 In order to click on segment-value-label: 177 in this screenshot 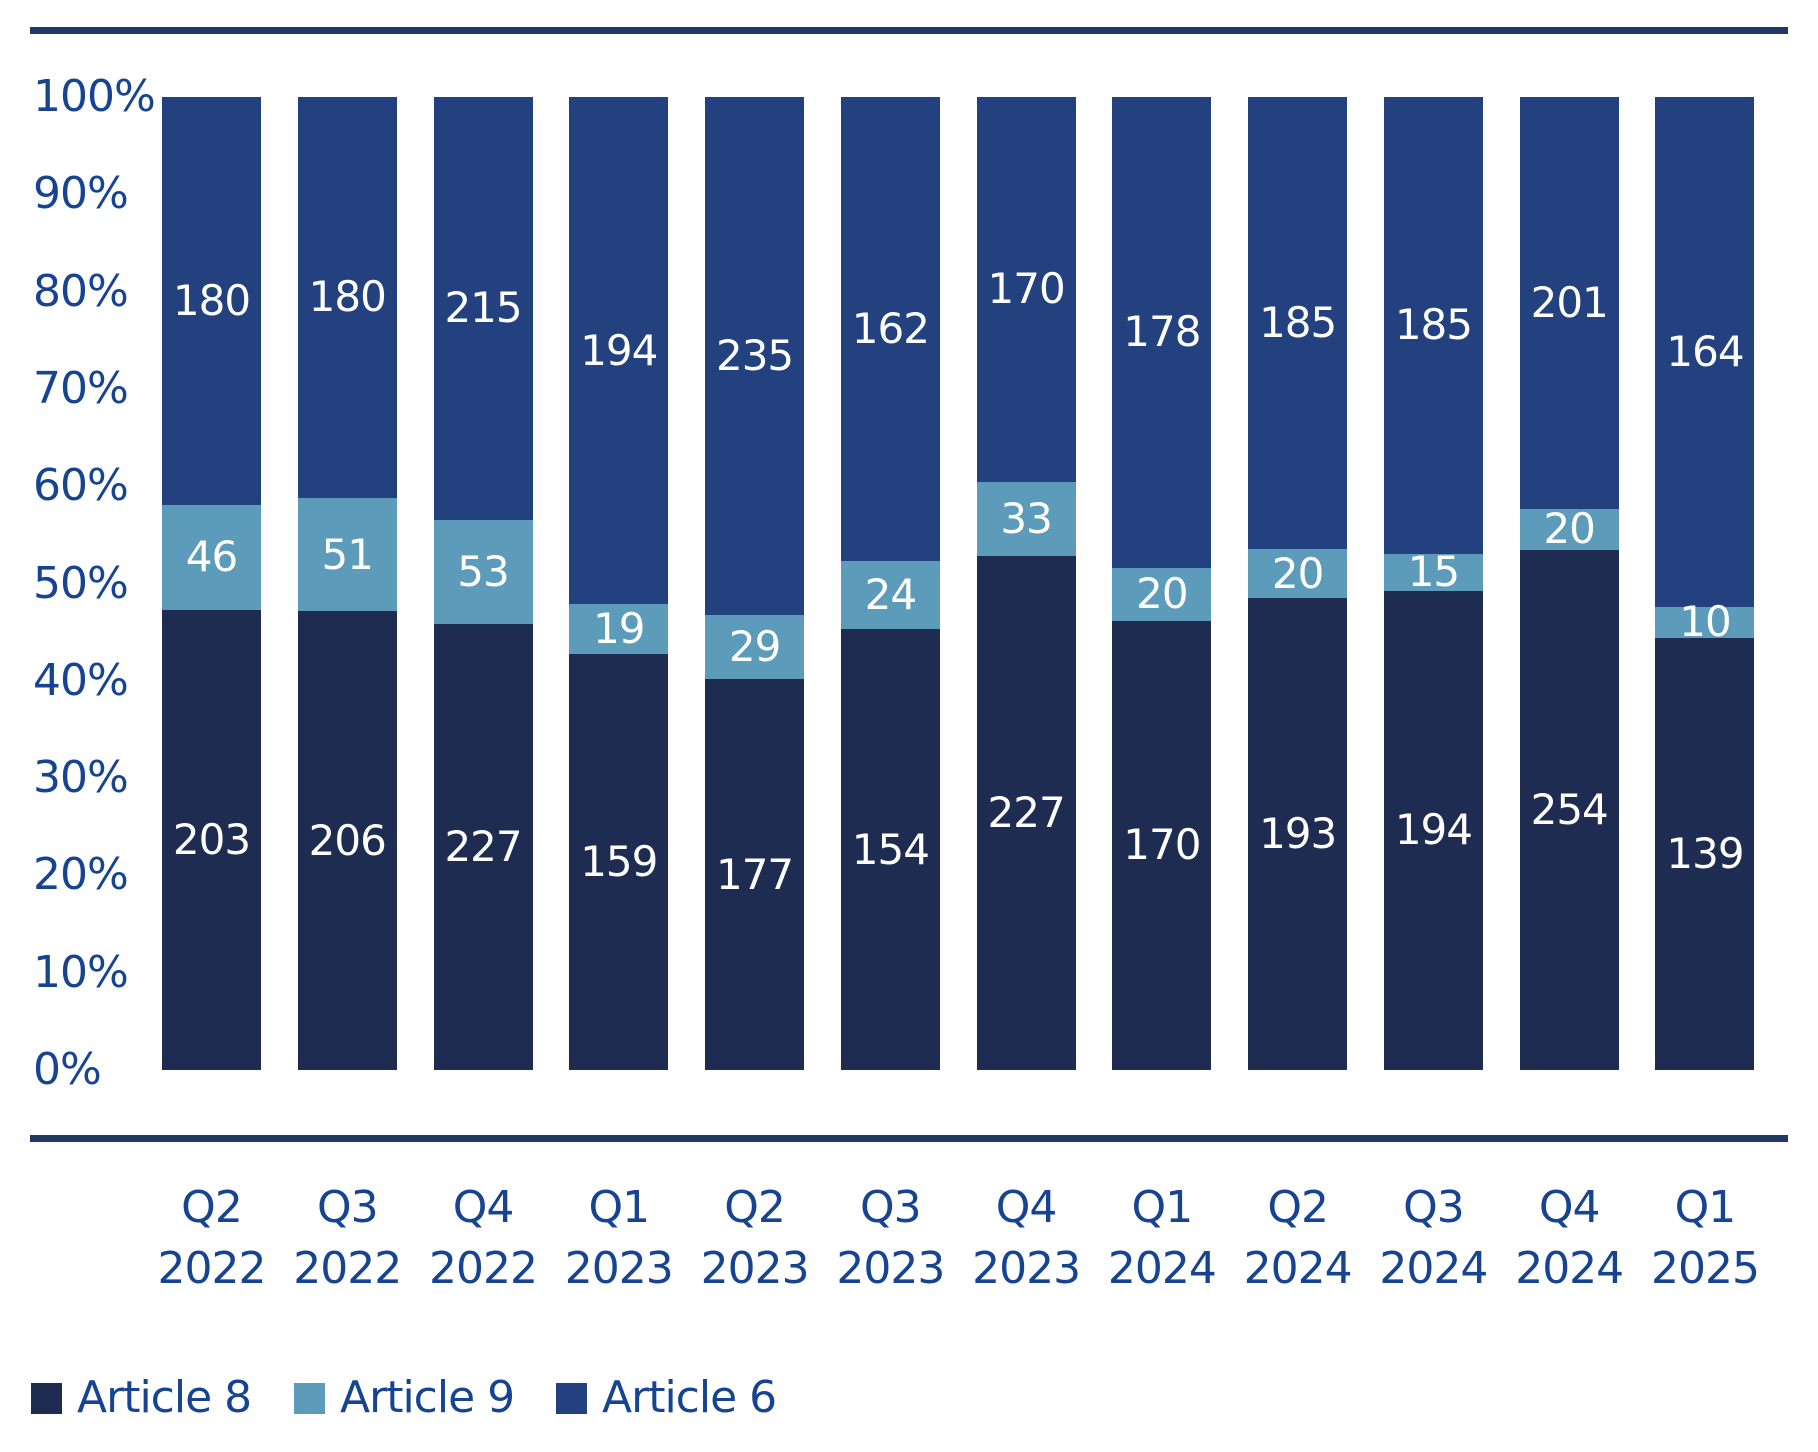, I will do `click(754, 874)`.